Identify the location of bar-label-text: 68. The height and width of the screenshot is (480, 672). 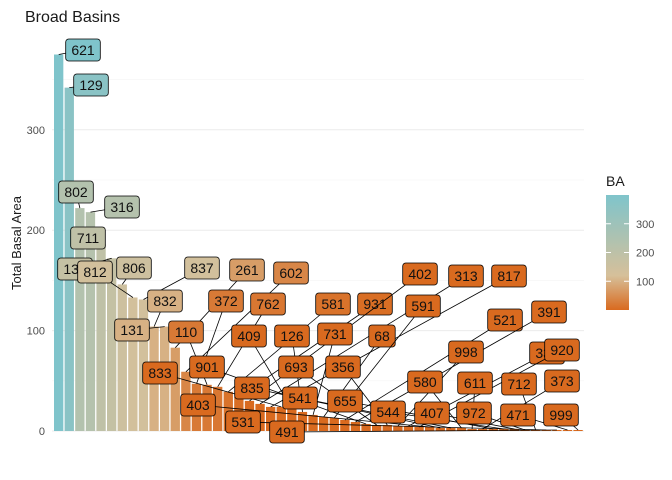
(382, 336).